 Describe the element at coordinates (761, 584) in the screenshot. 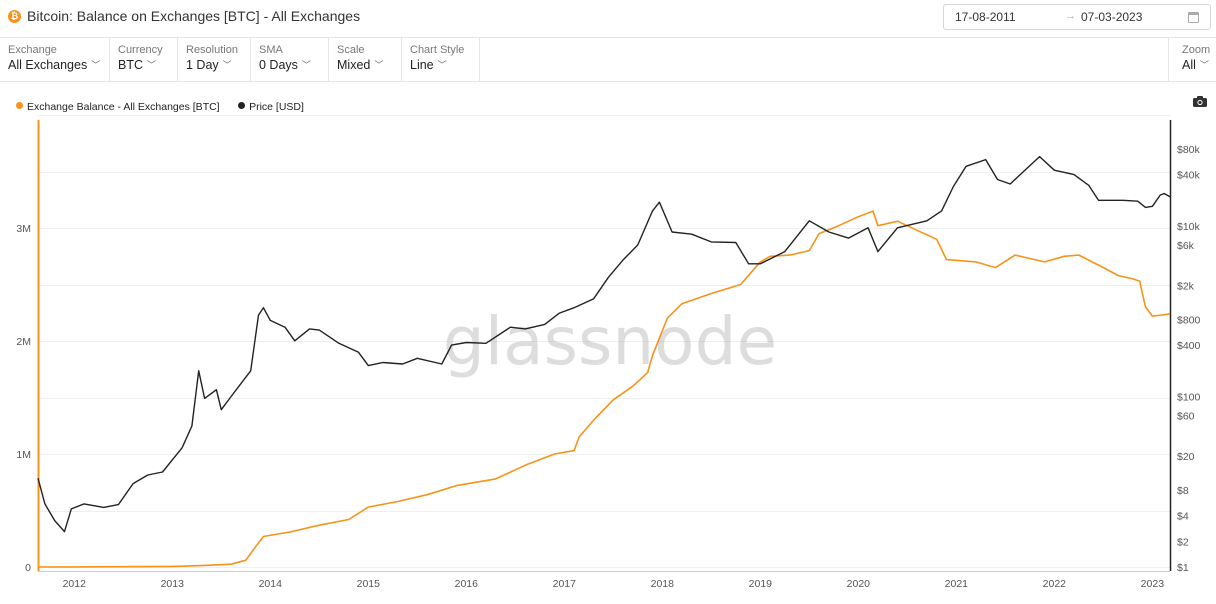

I see `x-tick-label: 2019` at that location.